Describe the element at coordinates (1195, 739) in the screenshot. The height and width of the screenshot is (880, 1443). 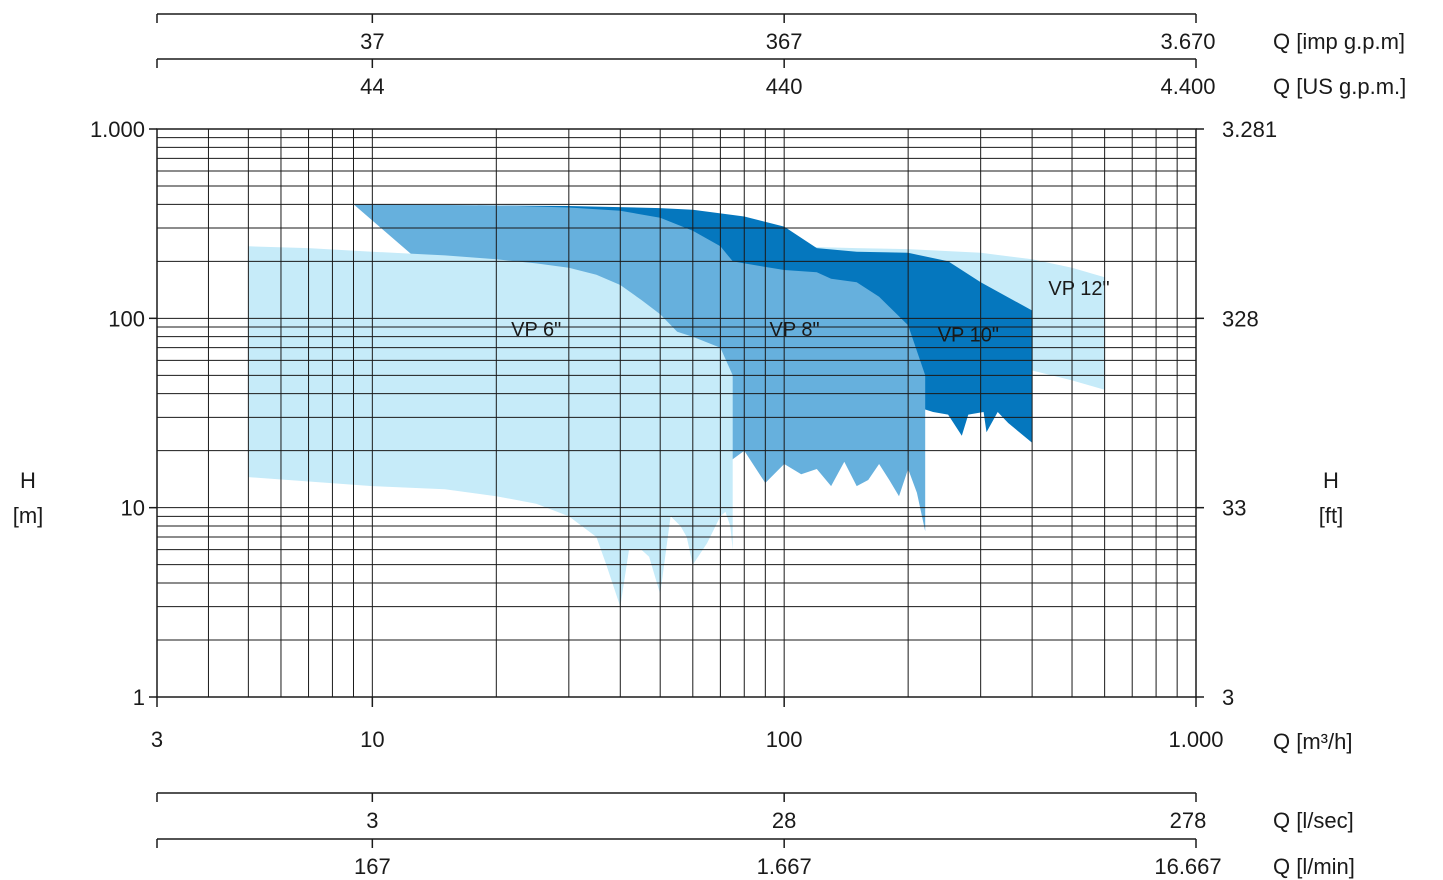
I see `x-tick-label: 1.000` at that location.